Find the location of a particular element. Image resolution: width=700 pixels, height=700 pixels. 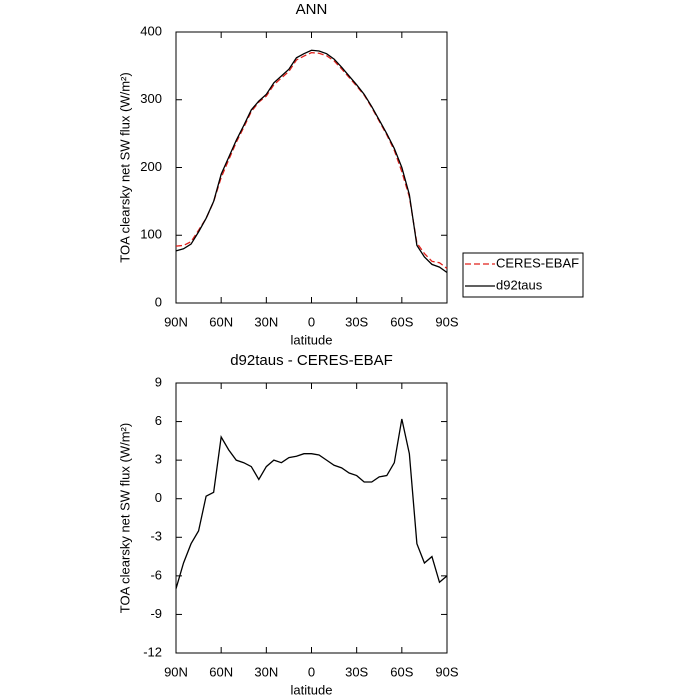

y-tick-label: -9 is located at coordinates (156, 613).